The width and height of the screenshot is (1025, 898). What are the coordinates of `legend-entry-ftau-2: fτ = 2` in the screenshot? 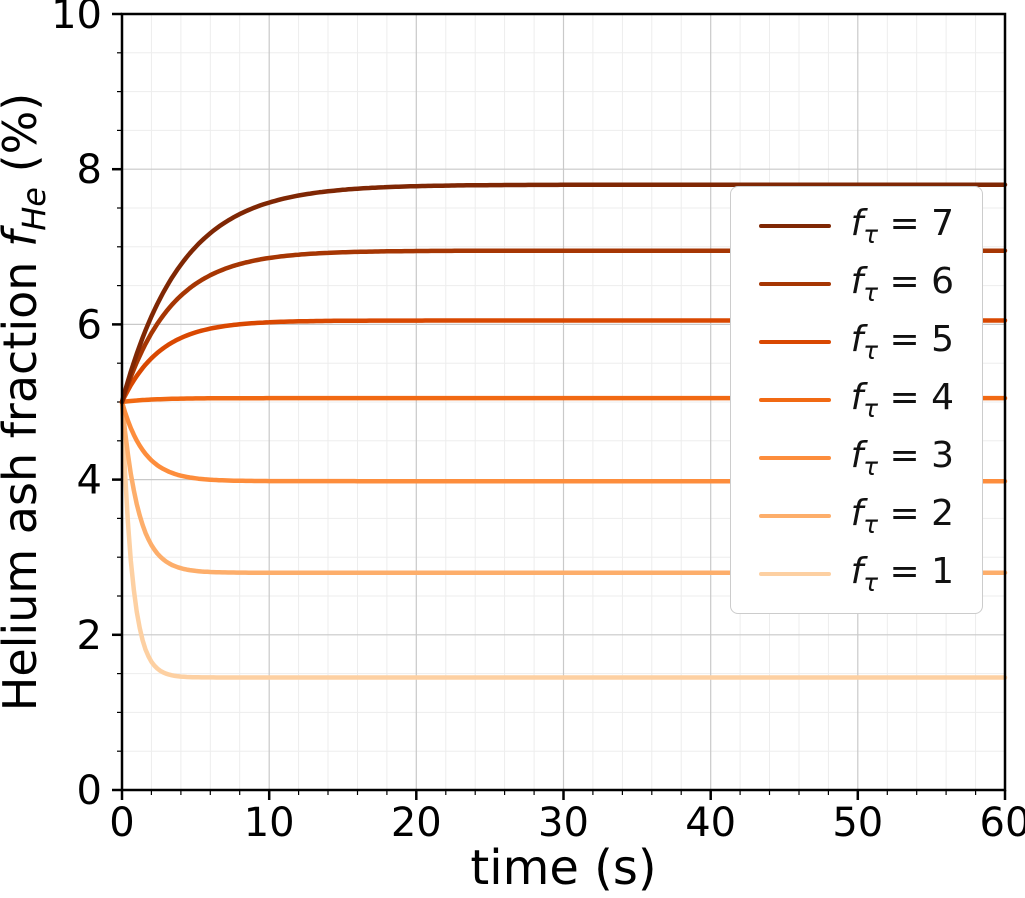 It's located at (856, 516).